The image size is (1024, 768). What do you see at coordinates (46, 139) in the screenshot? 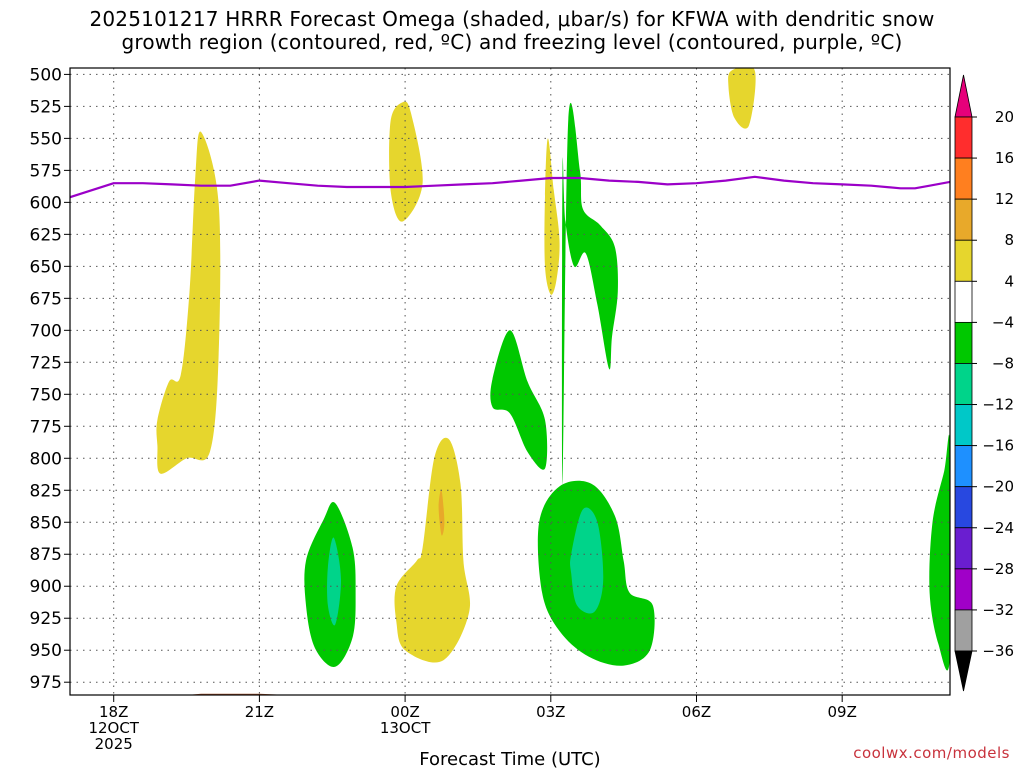
I see `y-tick-label: 550` at bounding box center [46, 139].